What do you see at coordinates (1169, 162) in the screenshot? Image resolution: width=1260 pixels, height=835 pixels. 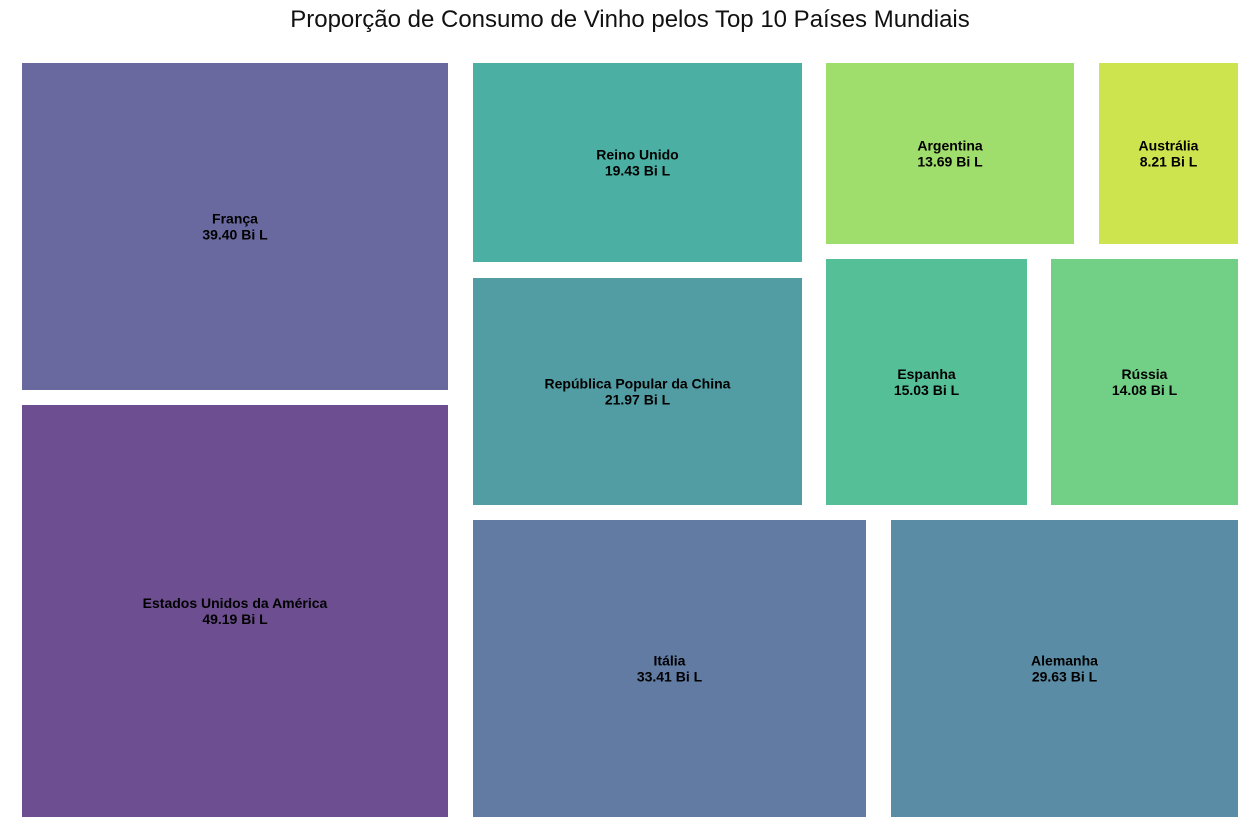 I see `treemap-value-australia: 8.21 Bi L` at bounding box center [1169, 162].